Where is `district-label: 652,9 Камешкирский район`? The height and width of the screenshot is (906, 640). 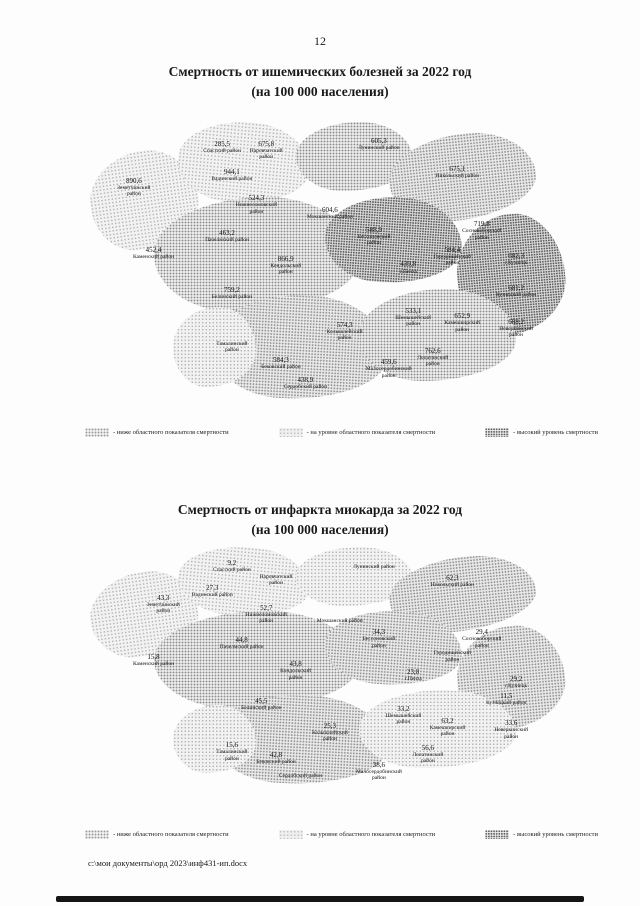
district-label: 652,9 Камешкирский район is located at coordinates (462, 322).